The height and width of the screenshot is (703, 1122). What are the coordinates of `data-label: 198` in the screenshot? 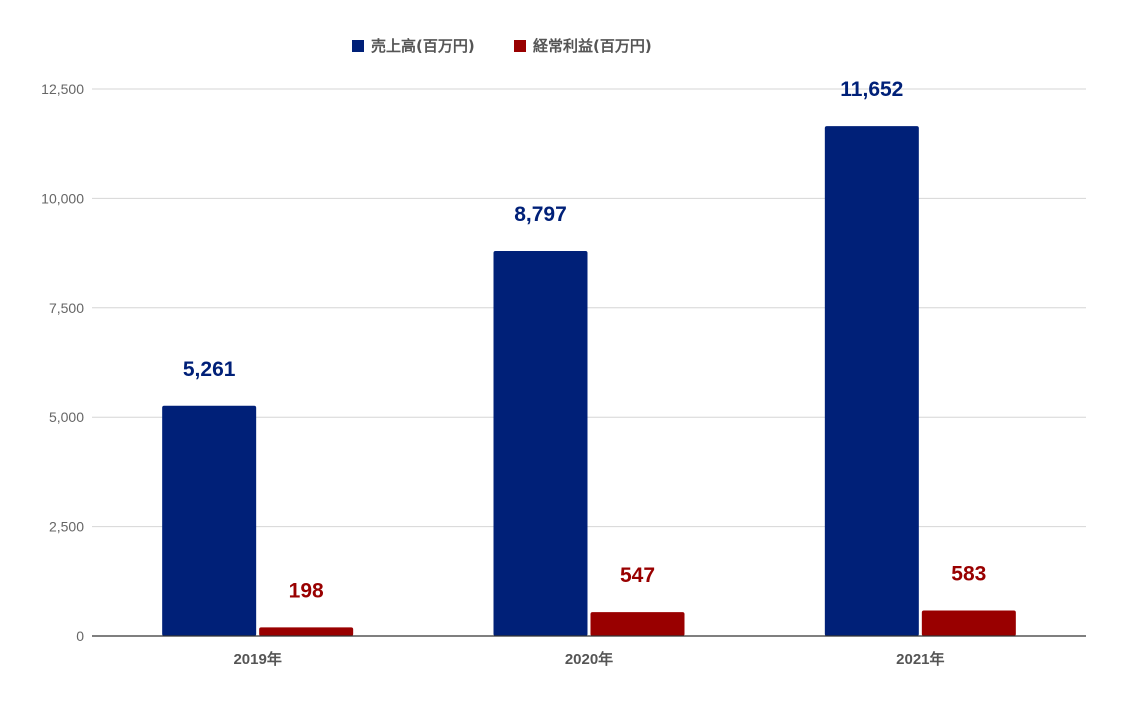 It's located at (306, 590).